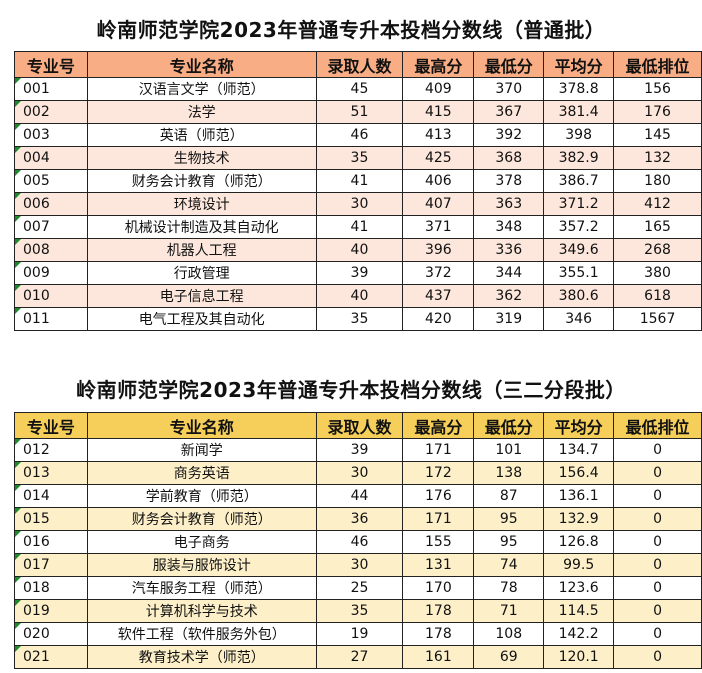  I want to click on table-cell: 71, so click(509, 611).